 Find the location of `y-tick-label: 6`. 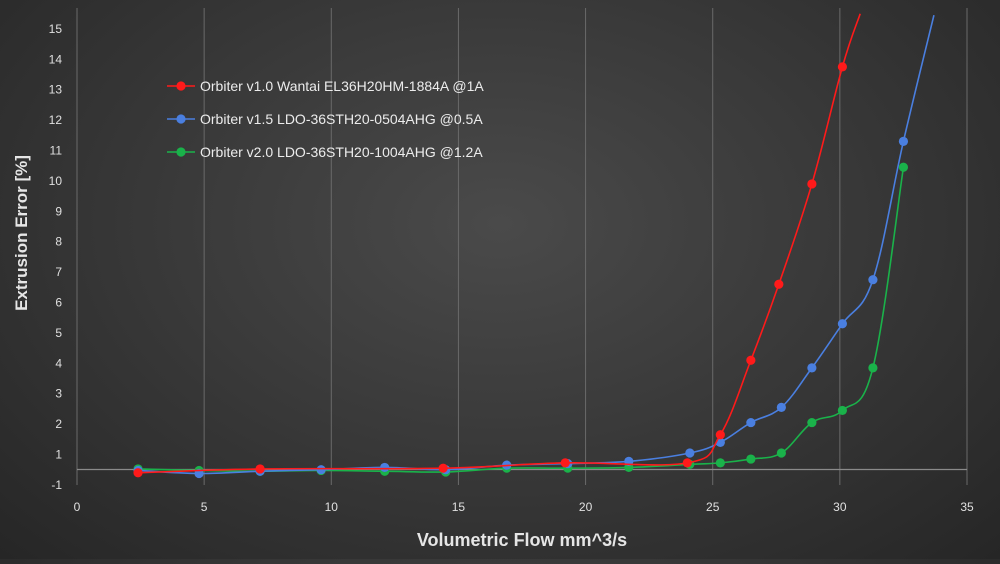

y-tick-label: 6 is located at coordinates (58, 303).